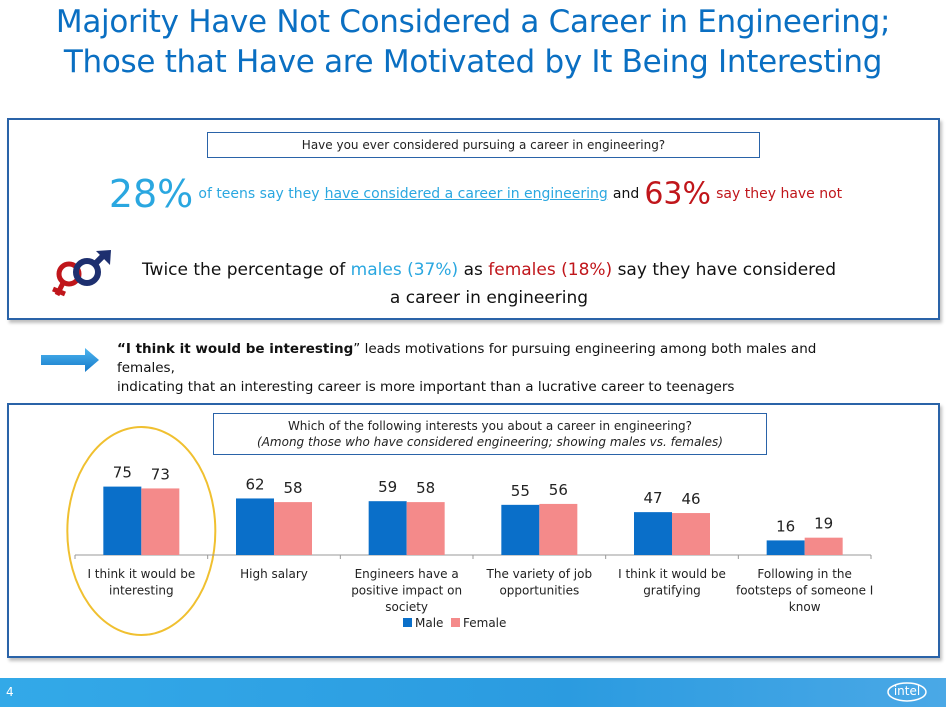  Describe the element at coordinates (259, 194) in the screenshot. I see `stat-text-a: of teens say they` at that location.